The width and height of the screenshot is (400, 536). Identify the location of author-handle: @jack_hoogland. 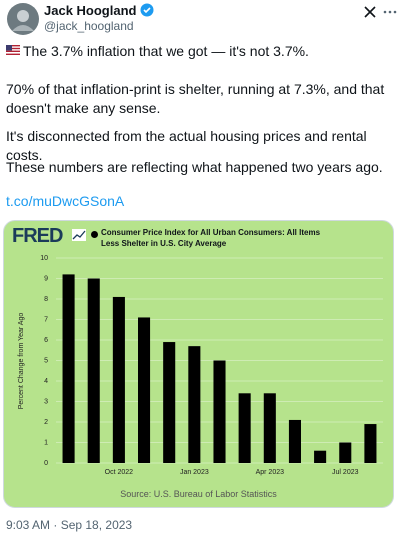
(89, 26).